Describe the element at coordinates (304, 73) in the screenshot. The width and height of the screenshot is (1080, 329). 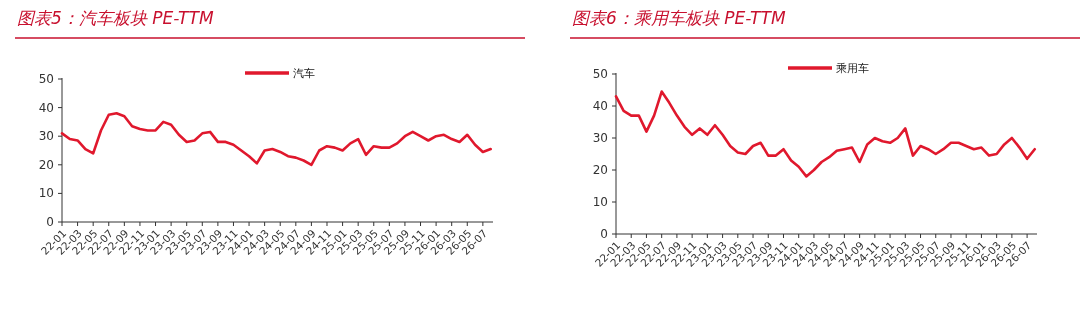
I see `legend-label: 汽车` at that location.